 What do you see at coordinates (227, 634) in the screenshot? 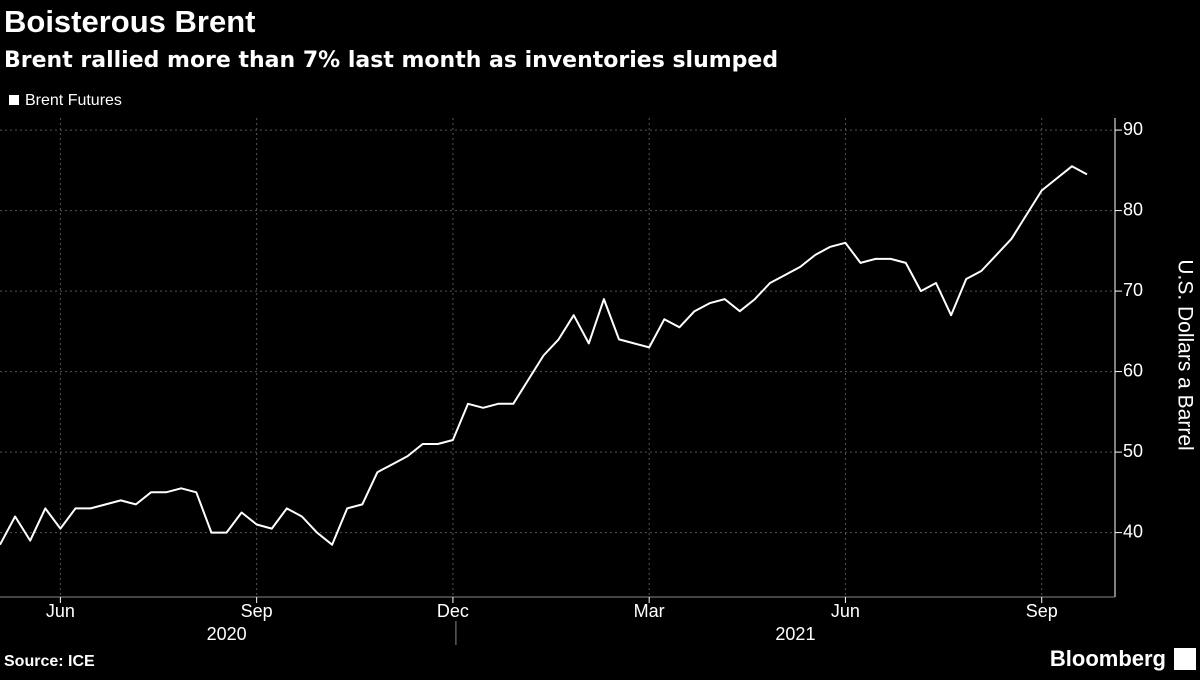
I see `year-label: 2020` at bounding box center [227, 634].